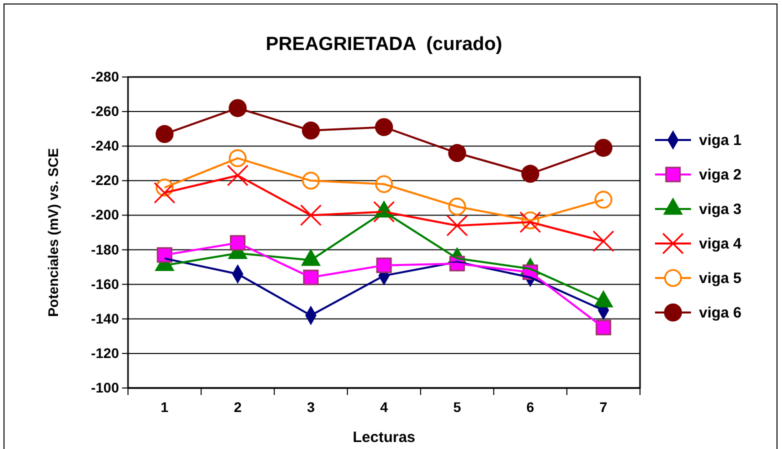 This screenshot has height=449, width=782. What do you see at coordinates (384, 406) in the screenshot?
I see `x-tick-label: 4` at bounding box center [384, 406].